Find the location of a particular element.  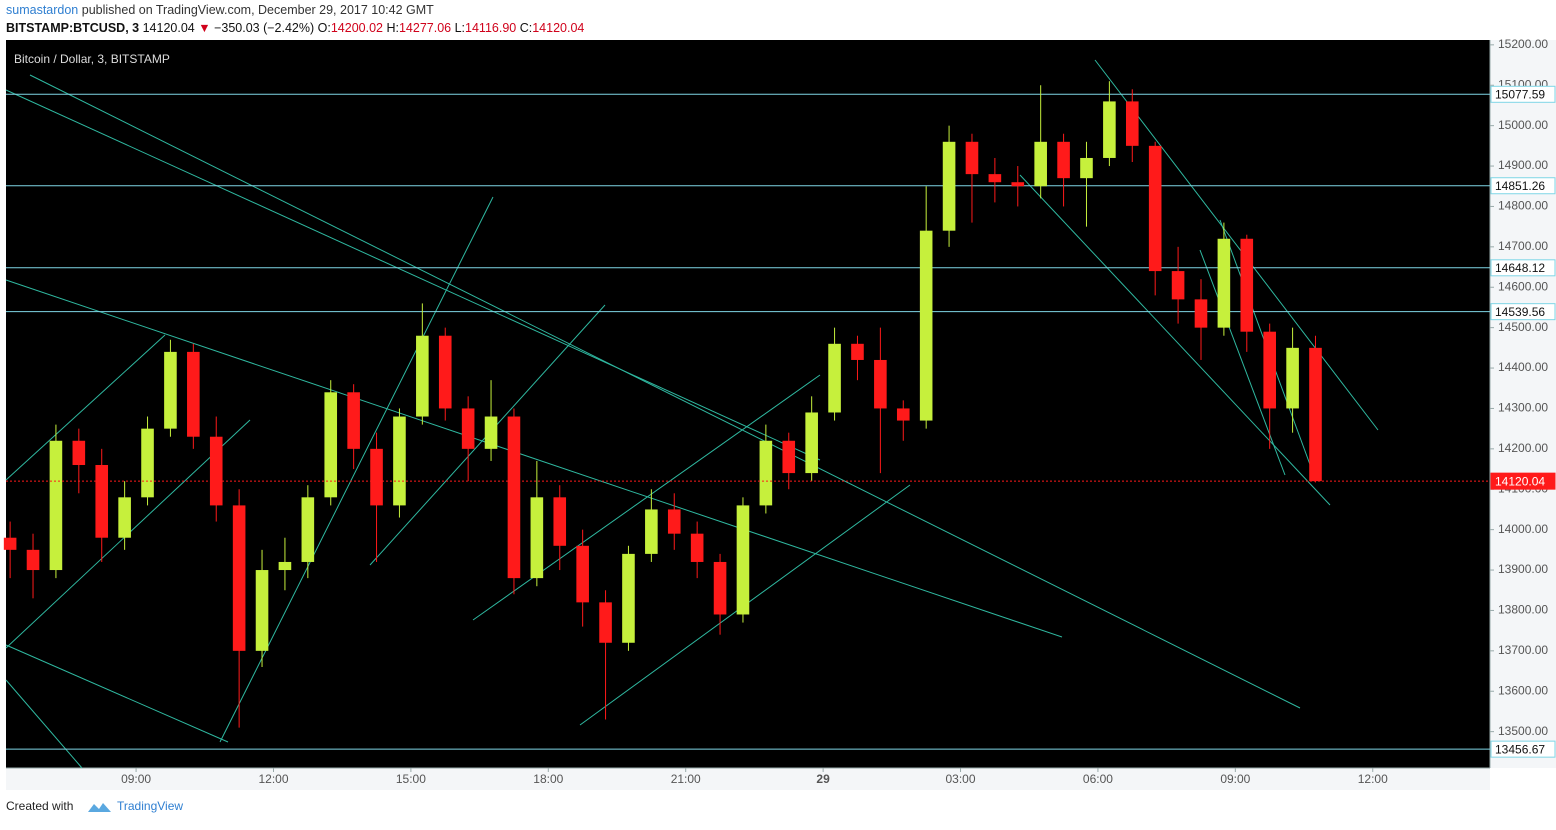

down-arrow: ▼ is located at coordinates (204, 28).